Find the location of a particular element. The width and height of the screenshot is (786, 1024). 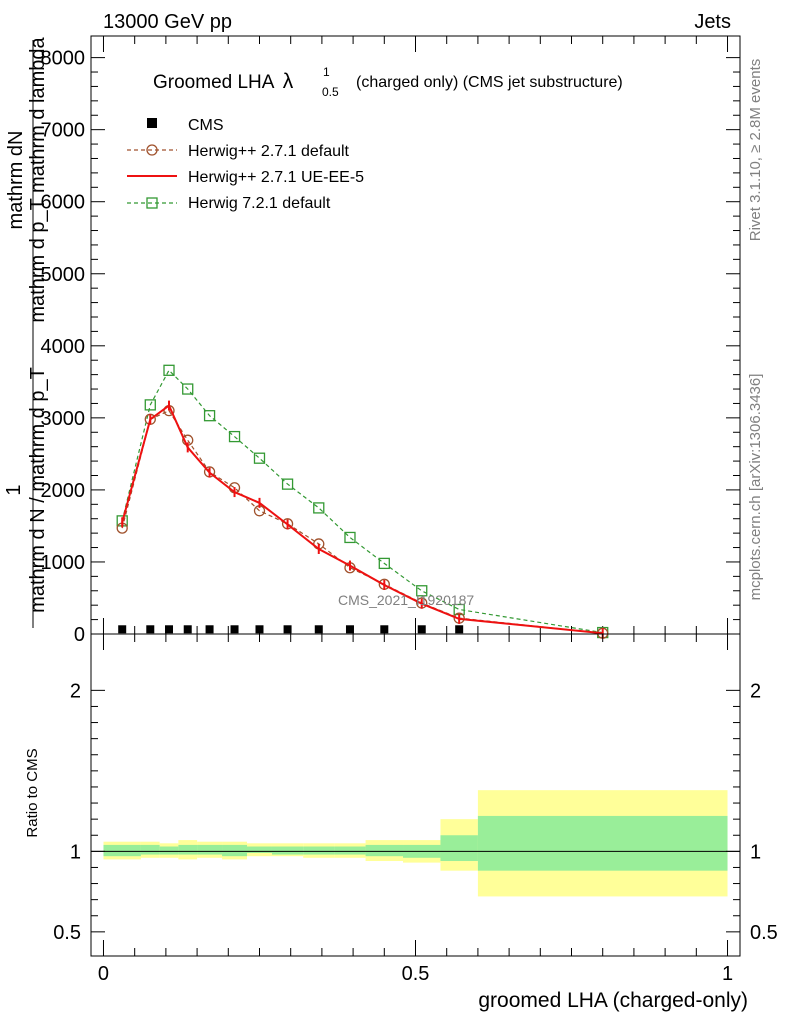

legend-label-cms: CMS is located at coordinates (206, 125).